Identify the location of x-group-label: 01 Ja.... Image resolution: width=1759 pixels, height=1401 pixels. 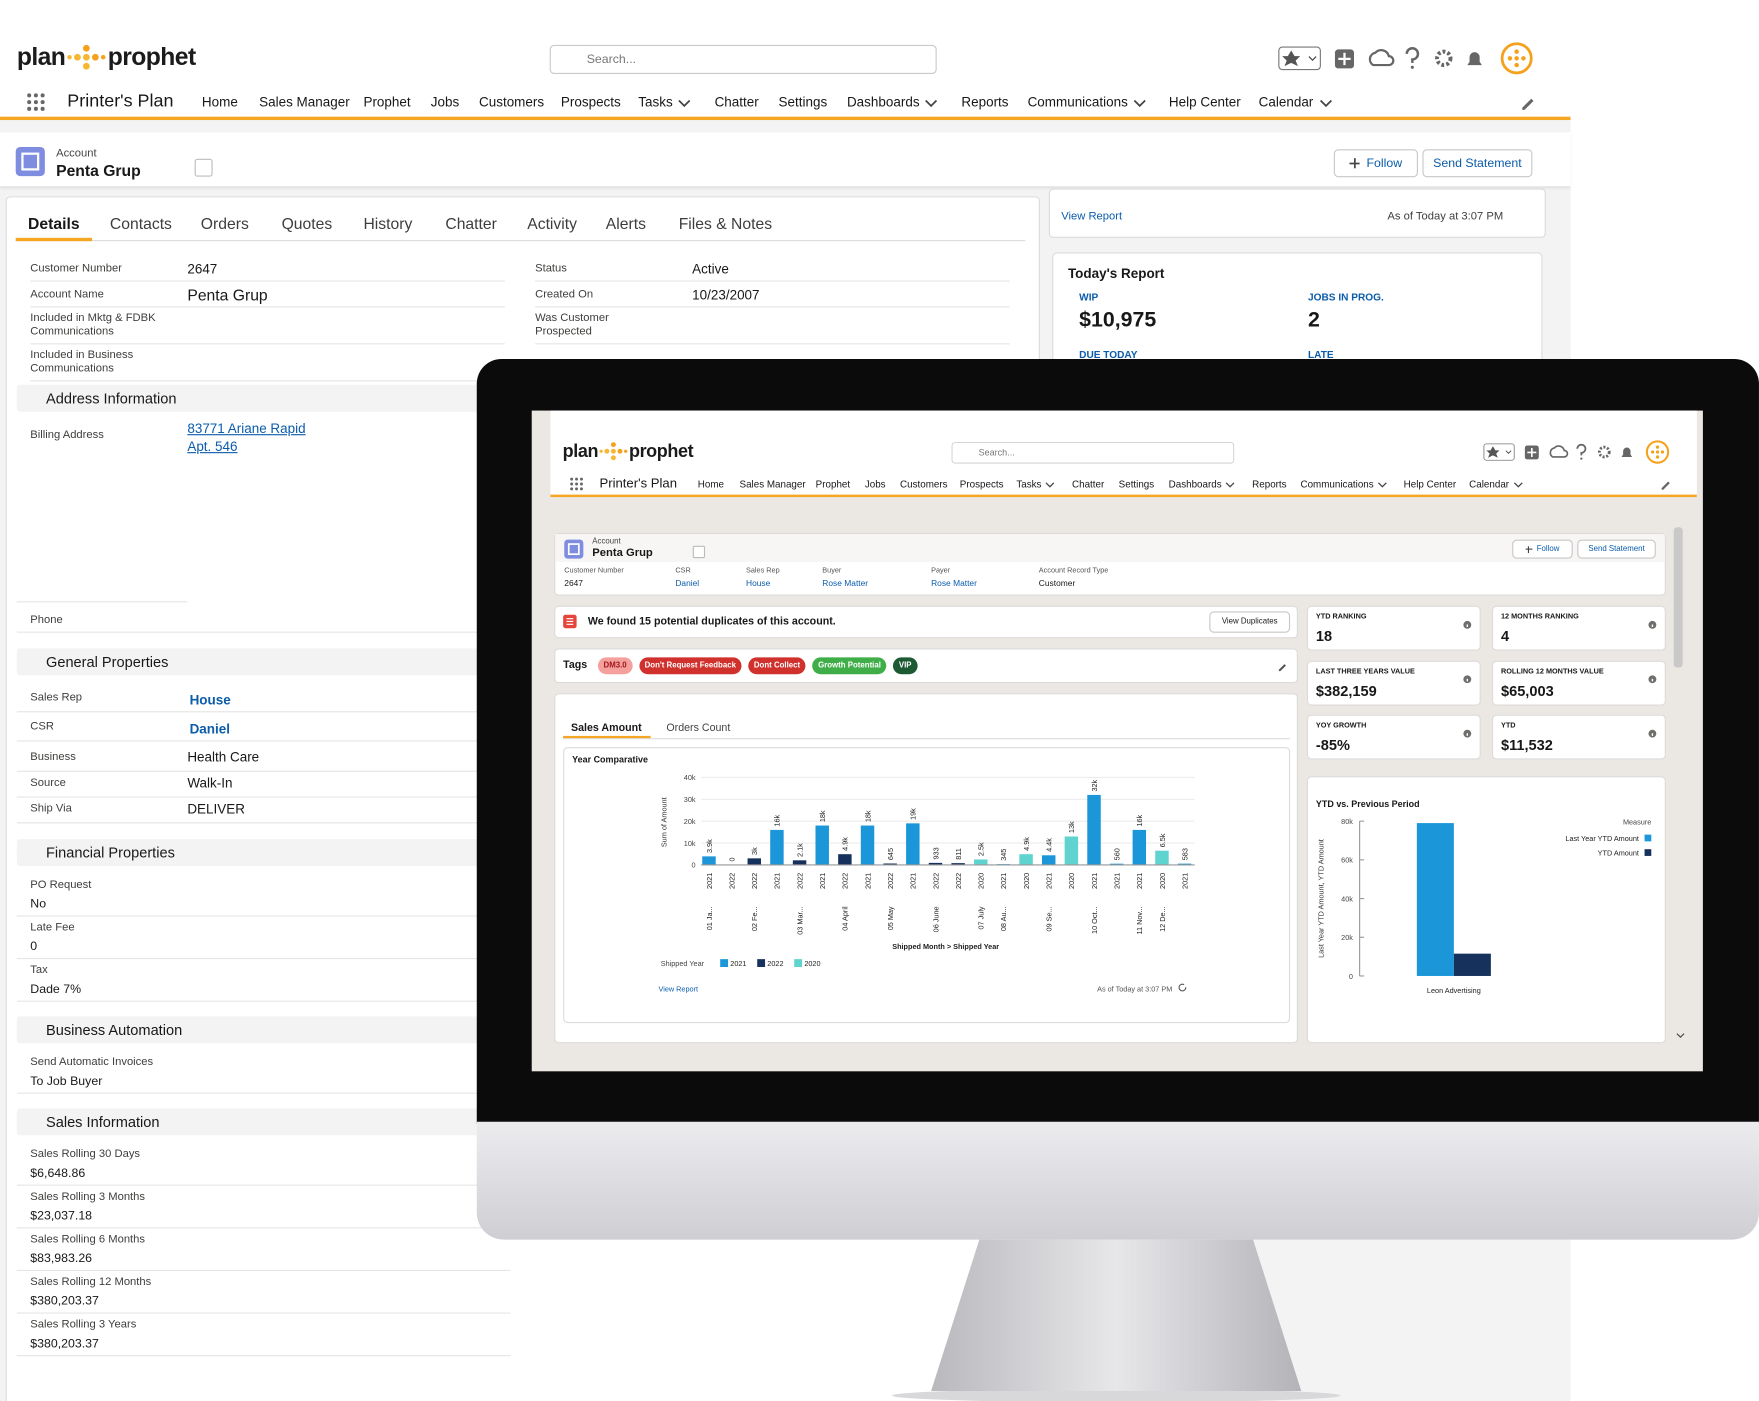
(709, 918).